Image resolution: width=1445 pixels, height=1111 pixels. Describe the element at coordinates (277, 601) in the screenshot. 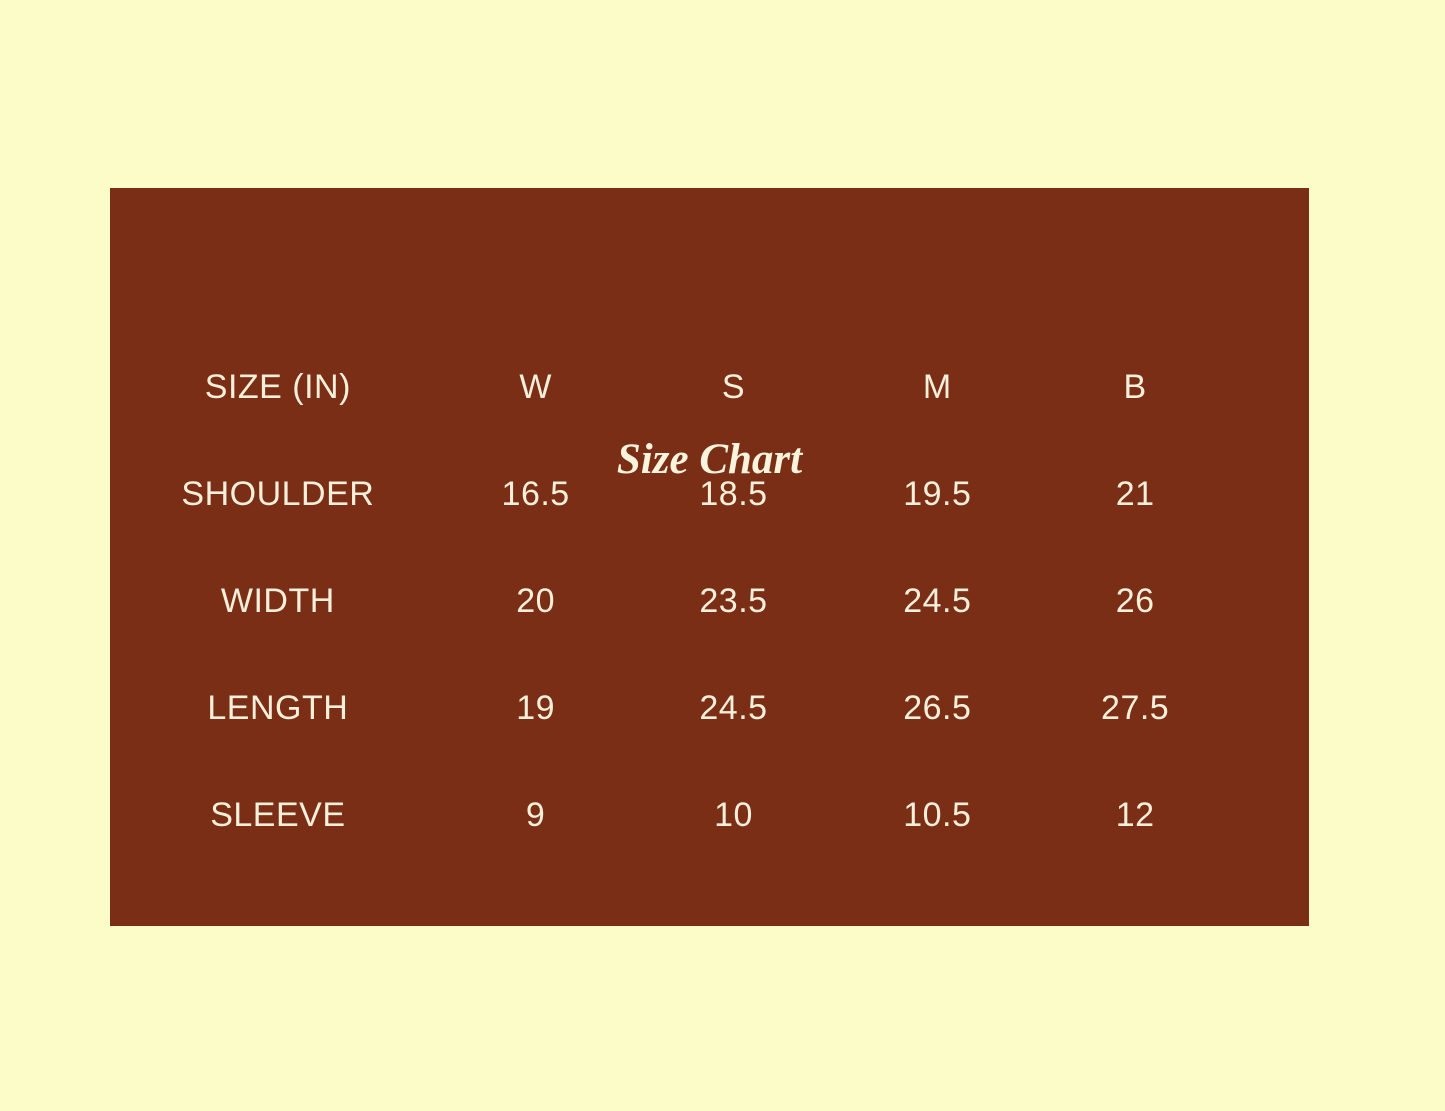

I see `table-cell: WIDTH` at that location.